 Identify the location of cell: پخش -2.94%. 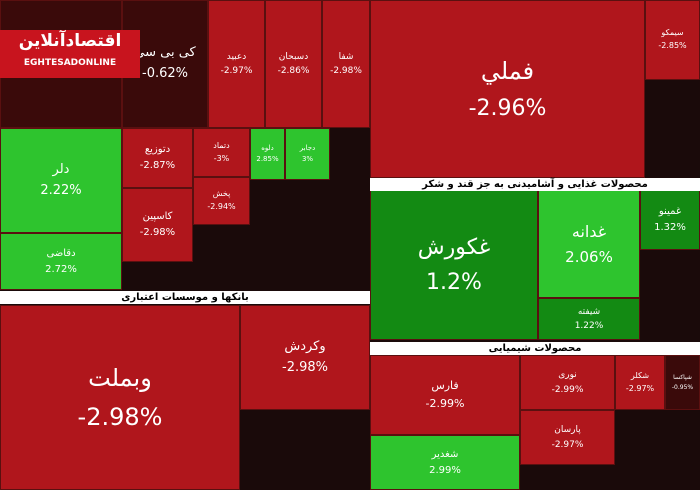
(221, 201).